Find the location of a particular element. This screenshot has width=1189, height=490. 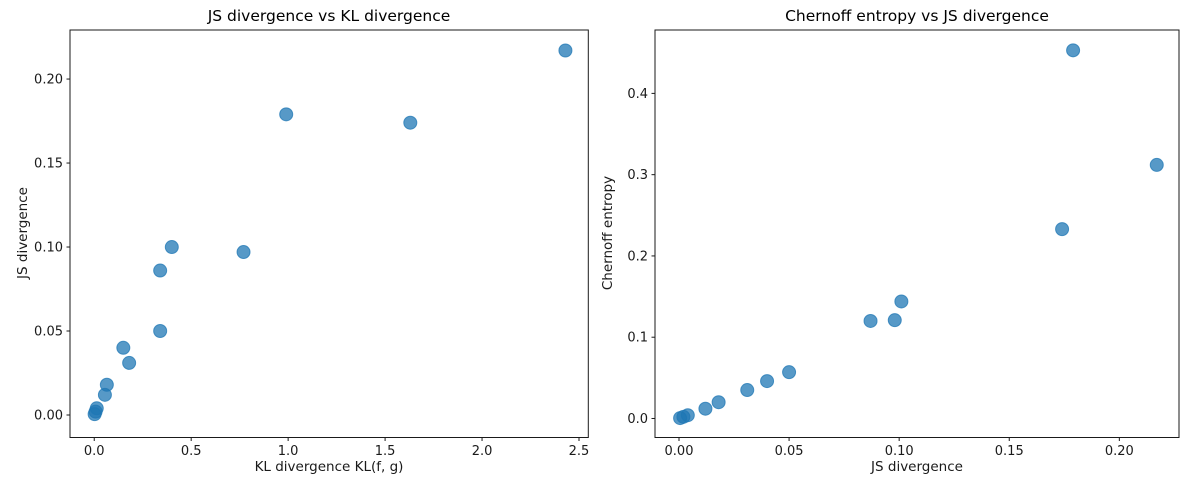

x-tick-label: 0.10 is located at coordinates (899, 451).